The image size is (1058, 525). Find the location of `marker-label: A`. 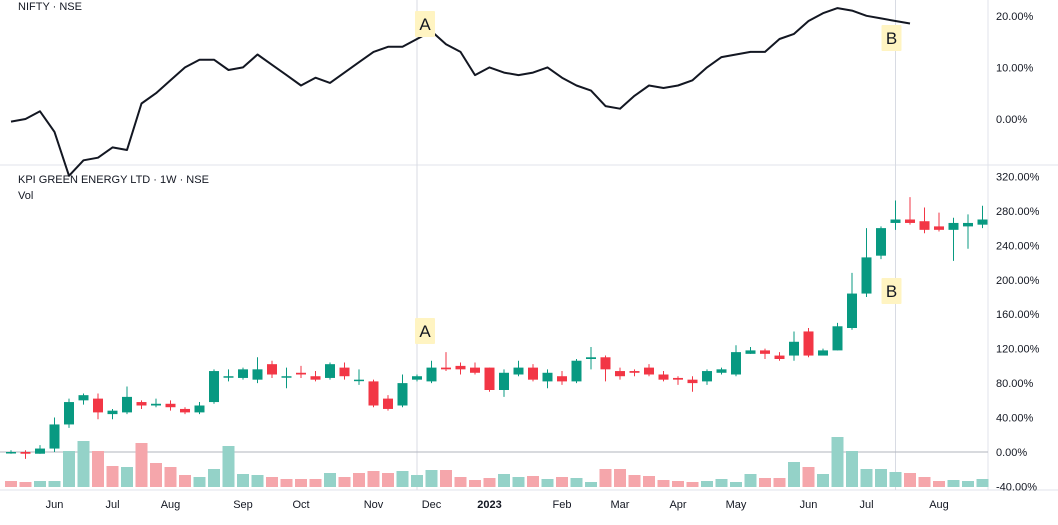

marker-label: A is located at coordinates (425, 24).